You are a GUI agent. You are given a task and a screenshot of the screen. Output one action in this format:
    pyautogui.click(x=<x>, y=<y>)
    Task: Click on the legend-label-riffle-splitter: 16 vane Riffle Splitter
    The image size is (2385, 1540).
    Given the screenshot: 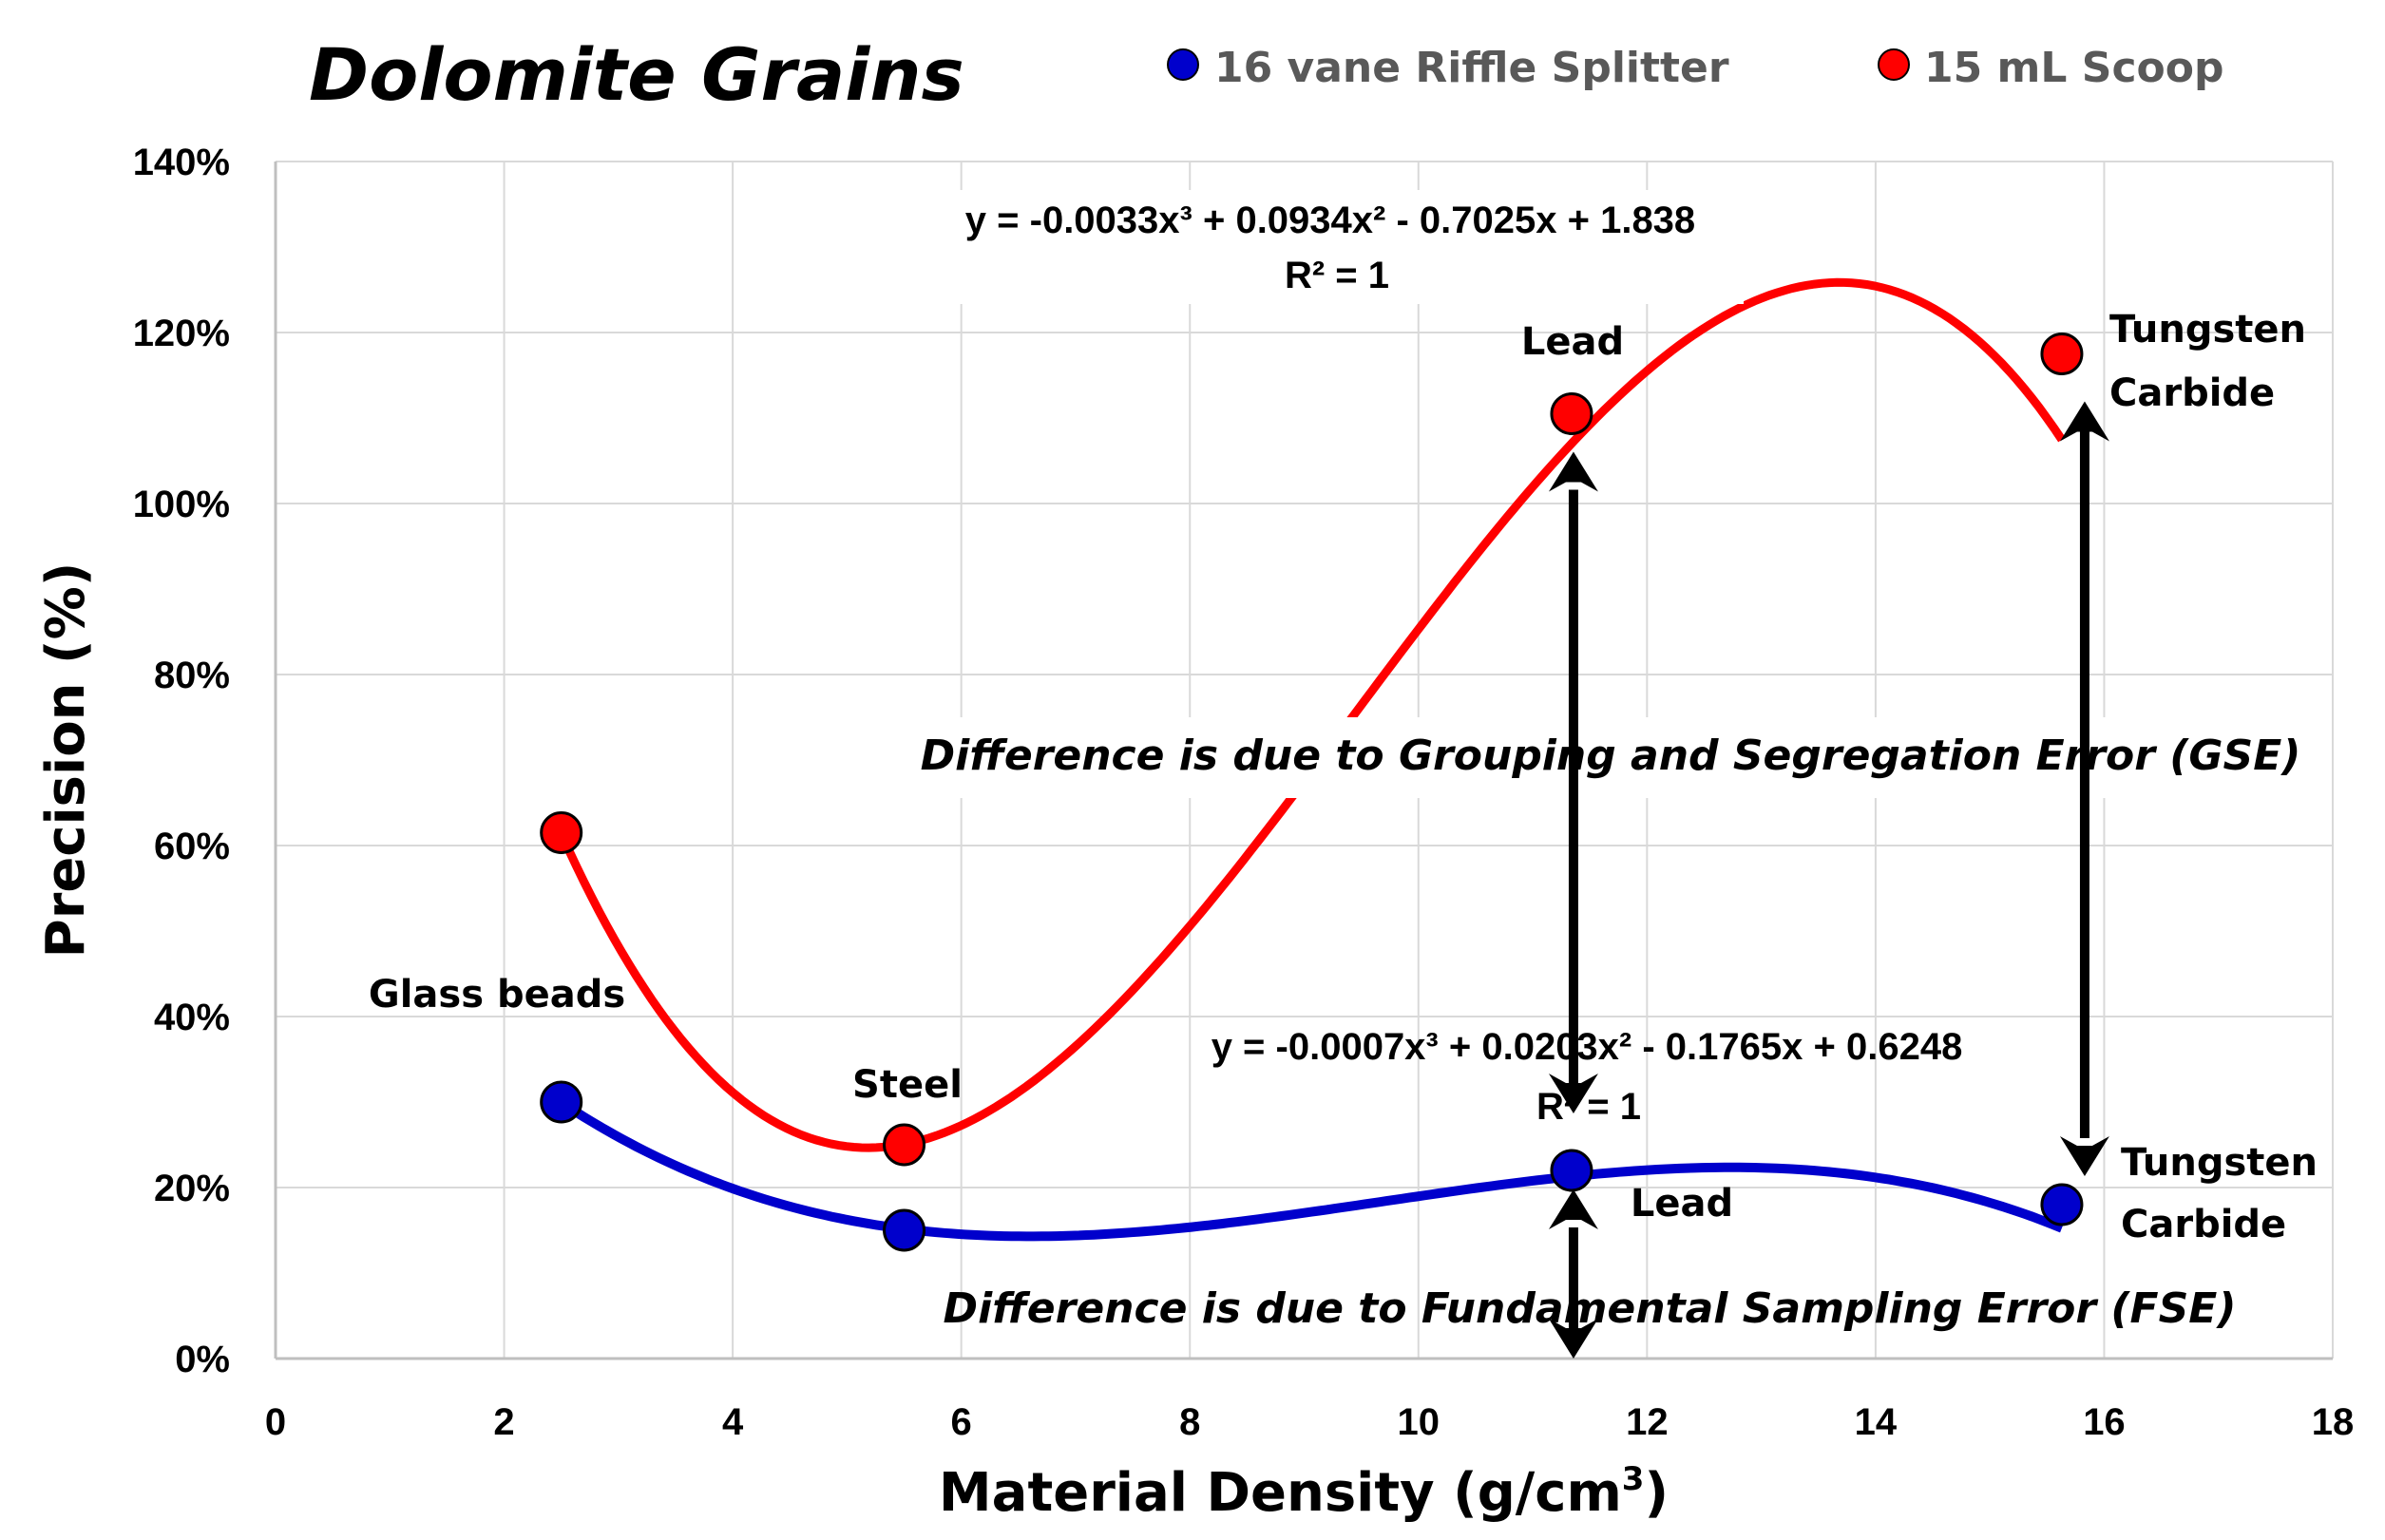 What is the action you would take?
    pyautogui.click(x=1471, y=68)
    